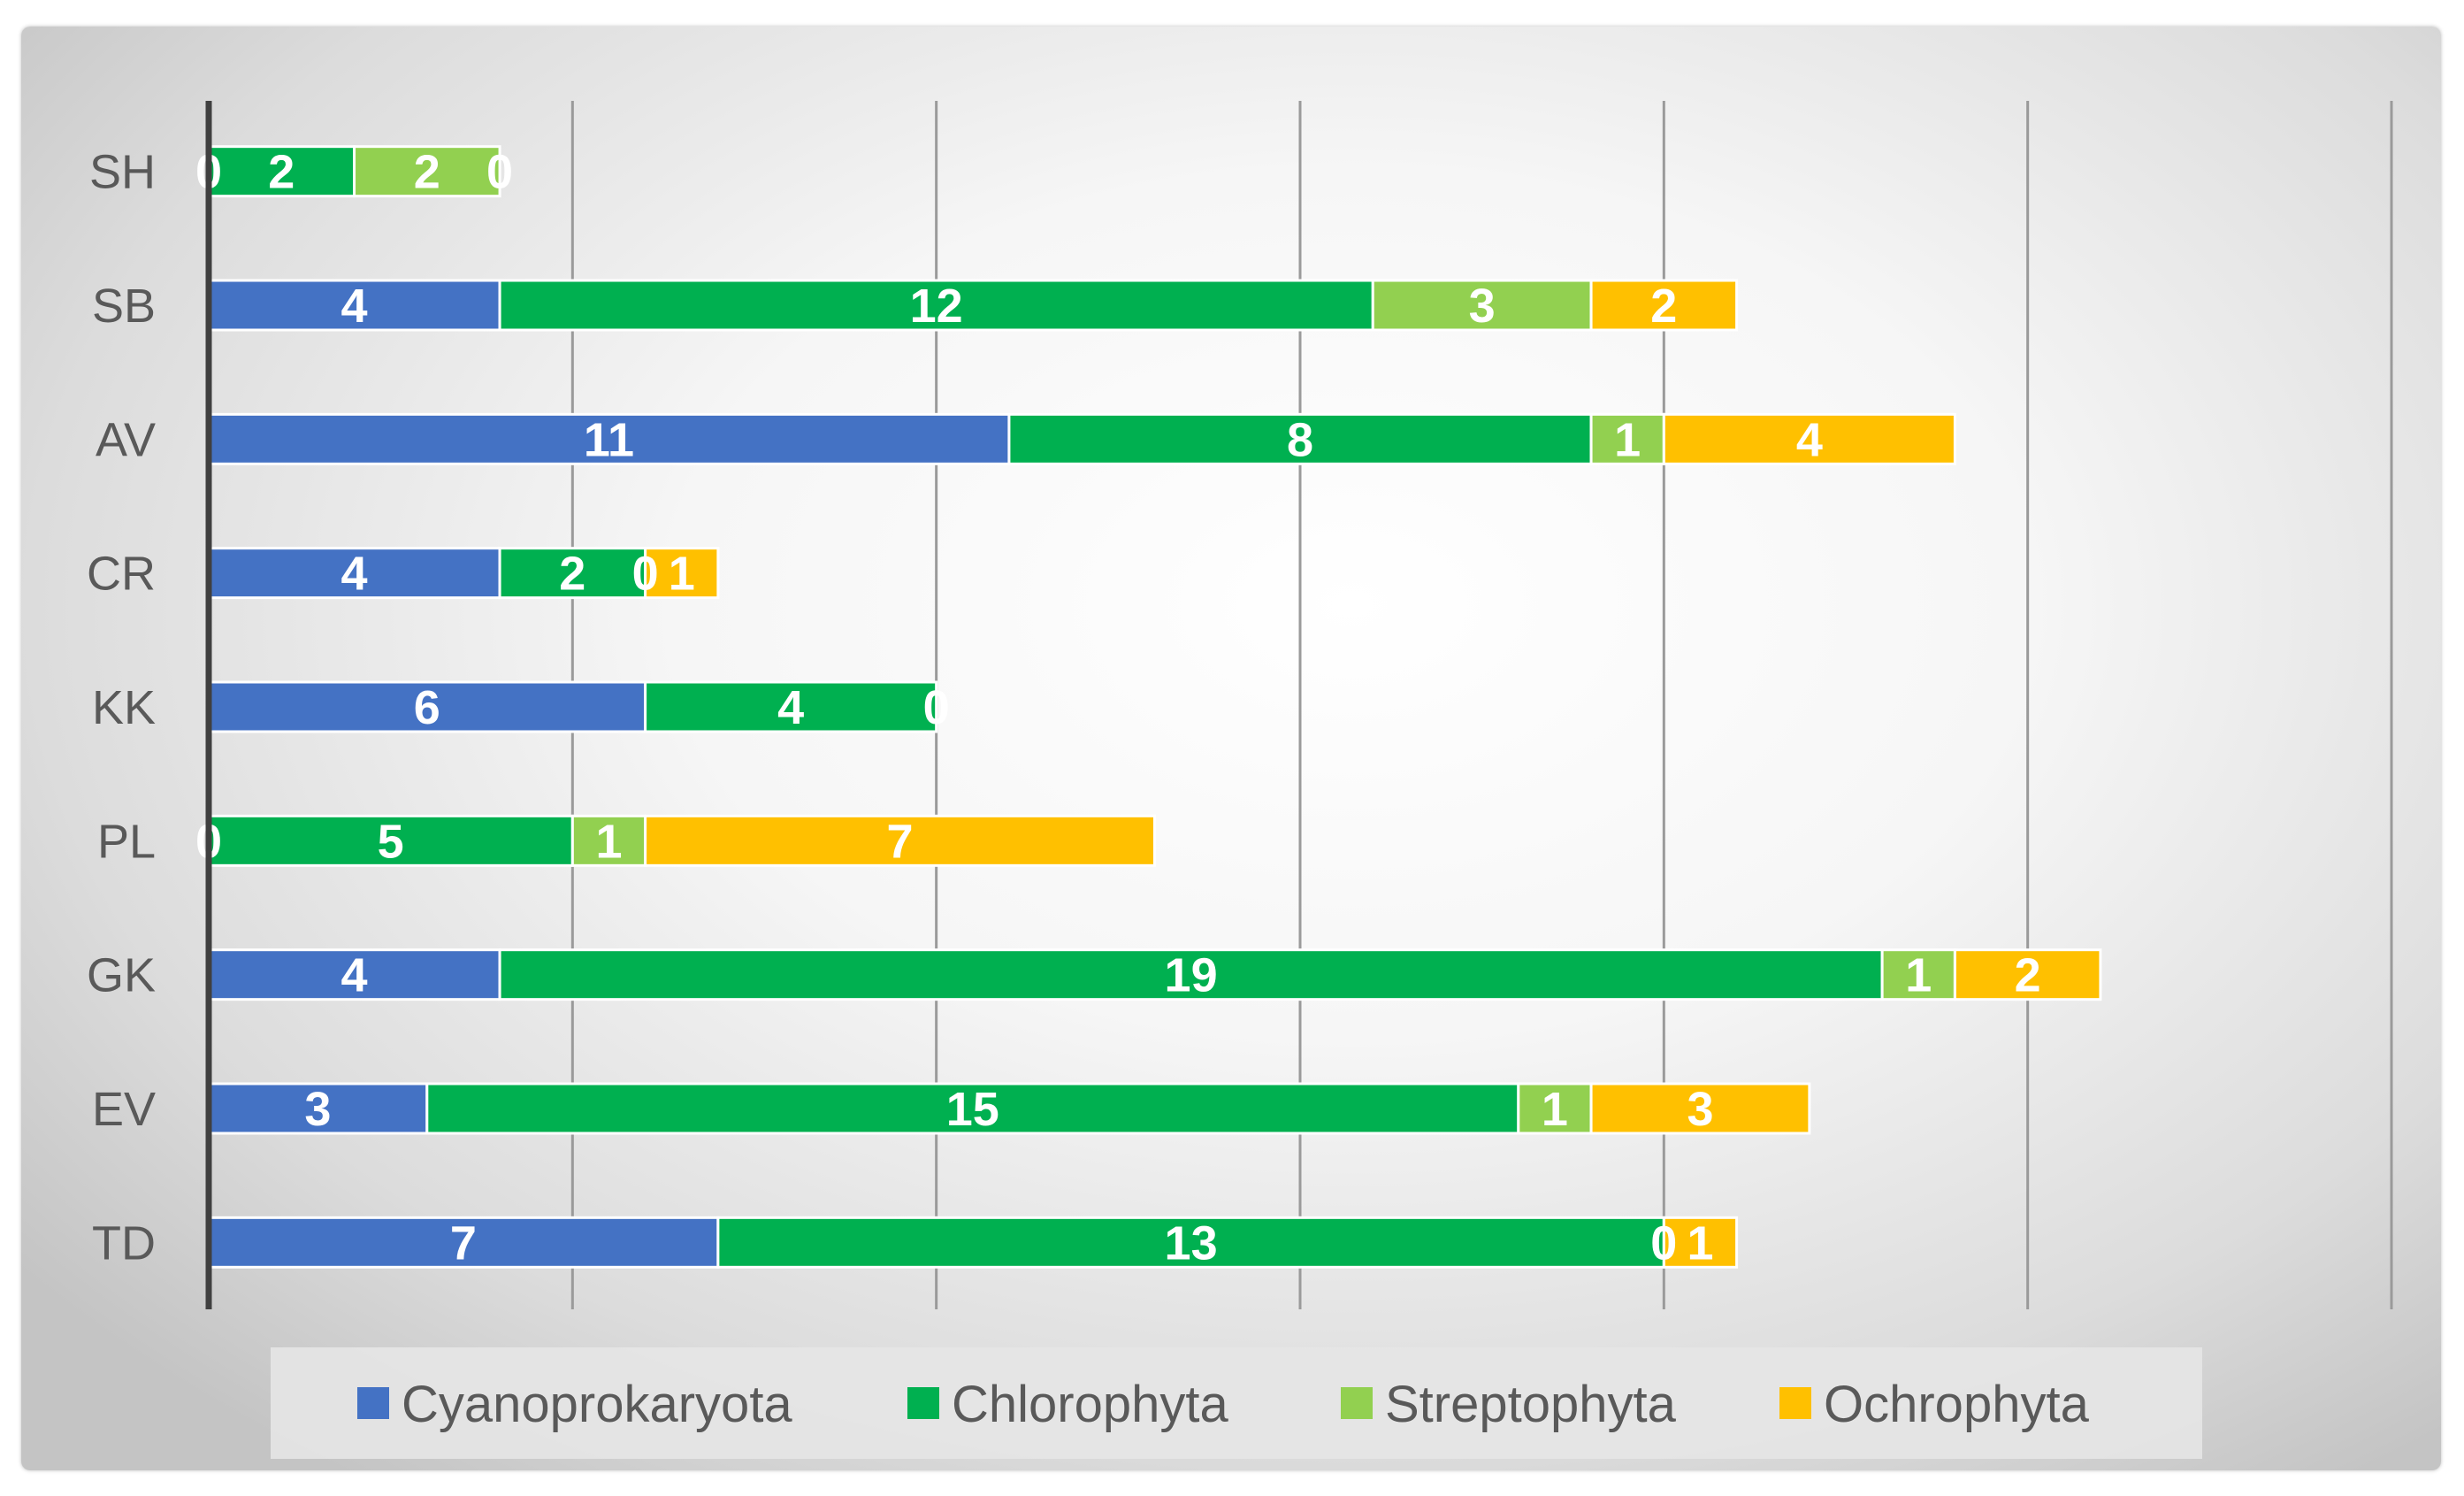 The image size is (2464, 1496). I want to click on data-label-cr-chlorophyta: 2, so click(572, 574).